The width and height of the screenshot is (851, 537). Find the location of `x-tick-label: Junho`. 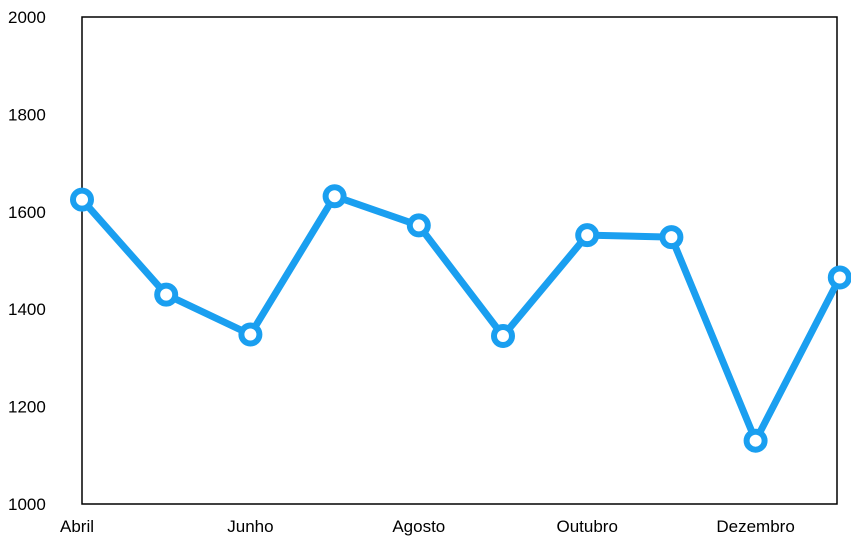

x-tick-label: Junho is located at coordinates (250, 526).